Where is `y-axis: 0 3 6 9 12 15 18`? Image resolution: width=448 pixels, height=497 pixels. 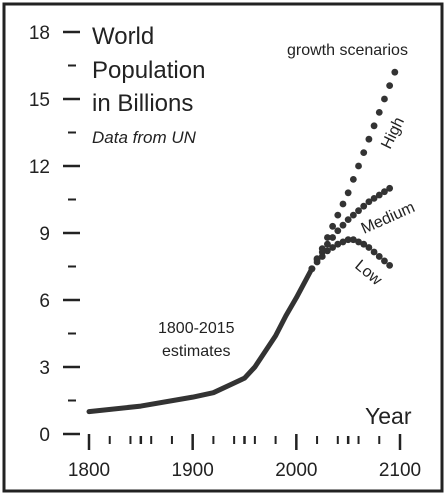 y-axis: 0 3 6 9 12 15 18 is located at coordinates (54, 234).